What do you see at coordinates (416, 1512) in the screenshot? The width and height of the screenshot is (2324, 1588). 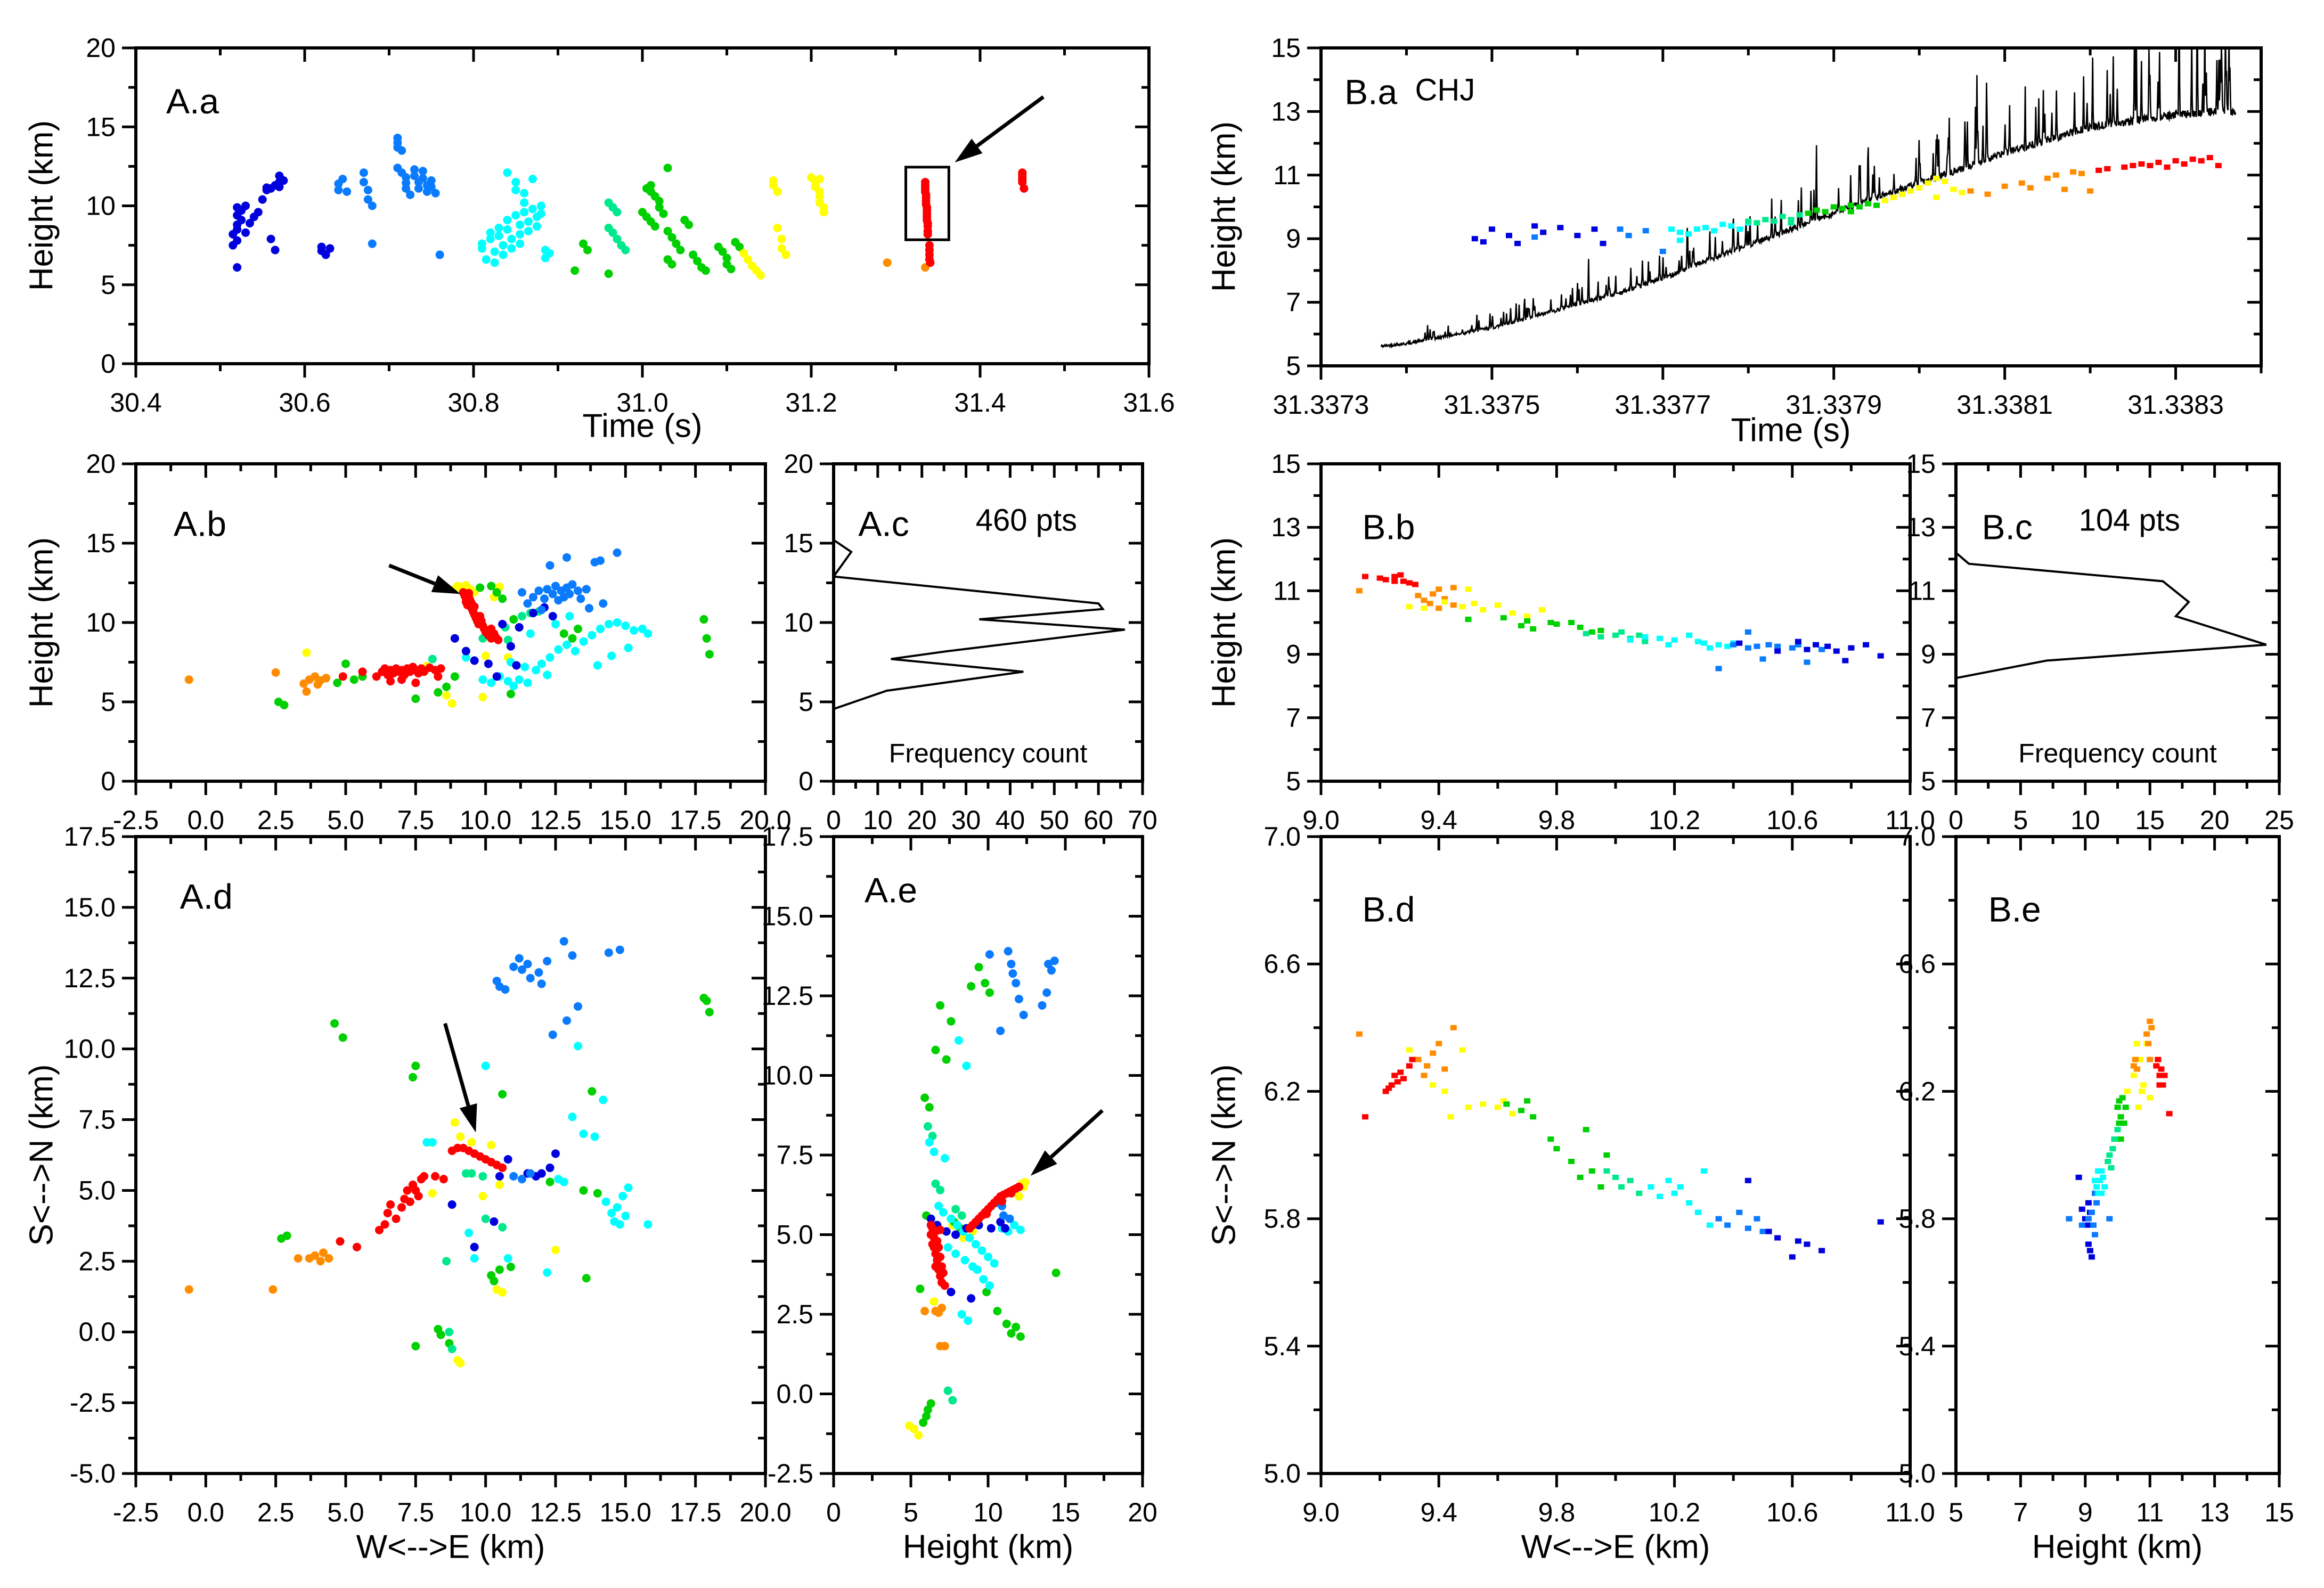 I see `x-tick-label: 7.5` at bounding box center [416, 1512].